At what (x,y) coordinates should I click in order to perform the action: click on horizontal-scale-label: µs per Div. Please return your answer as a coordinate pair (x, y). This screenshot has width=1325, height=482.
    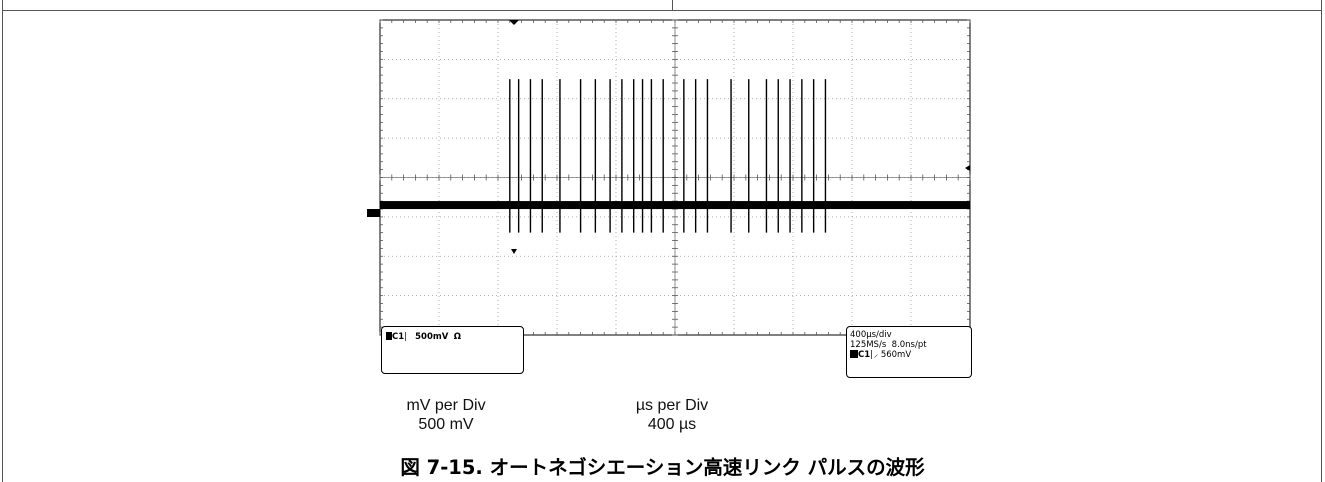
    Looking at the image, I should click on (672, 405).